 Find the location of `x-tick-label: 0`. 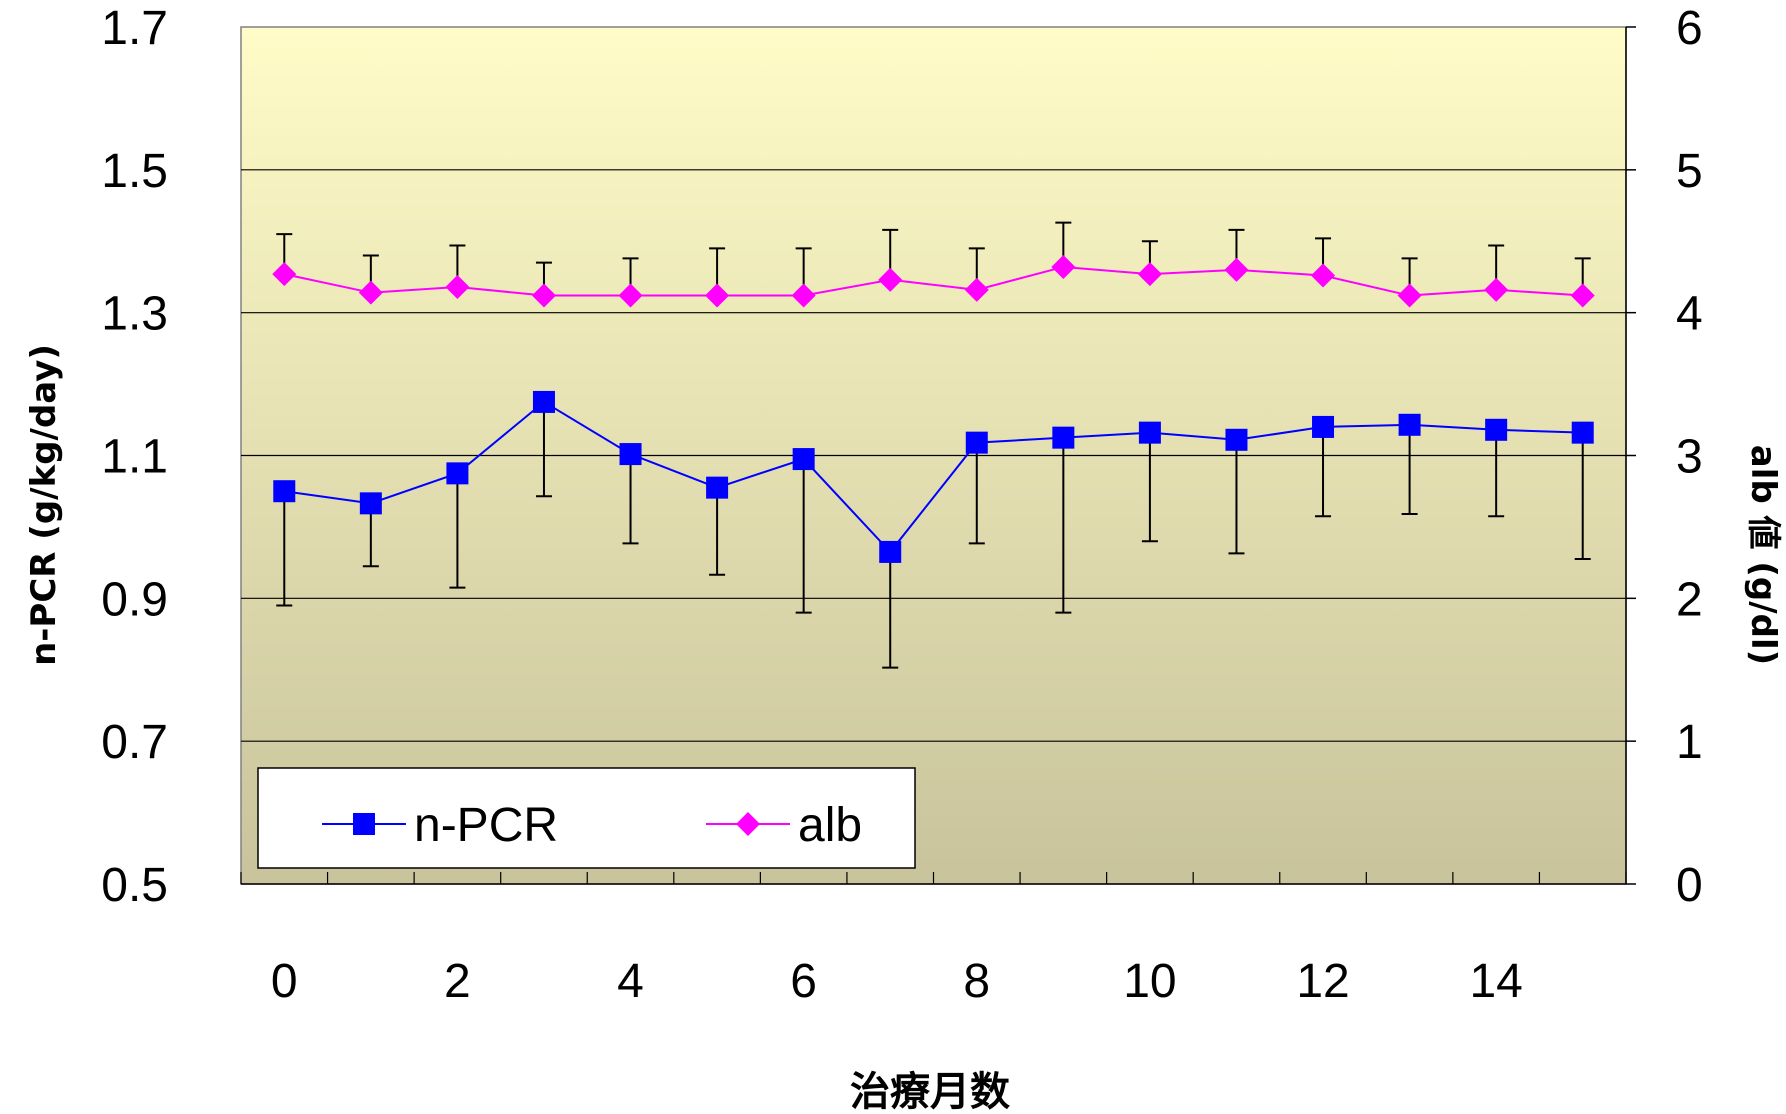

x-tick-label: 0 is located at coordinates (284, 981).